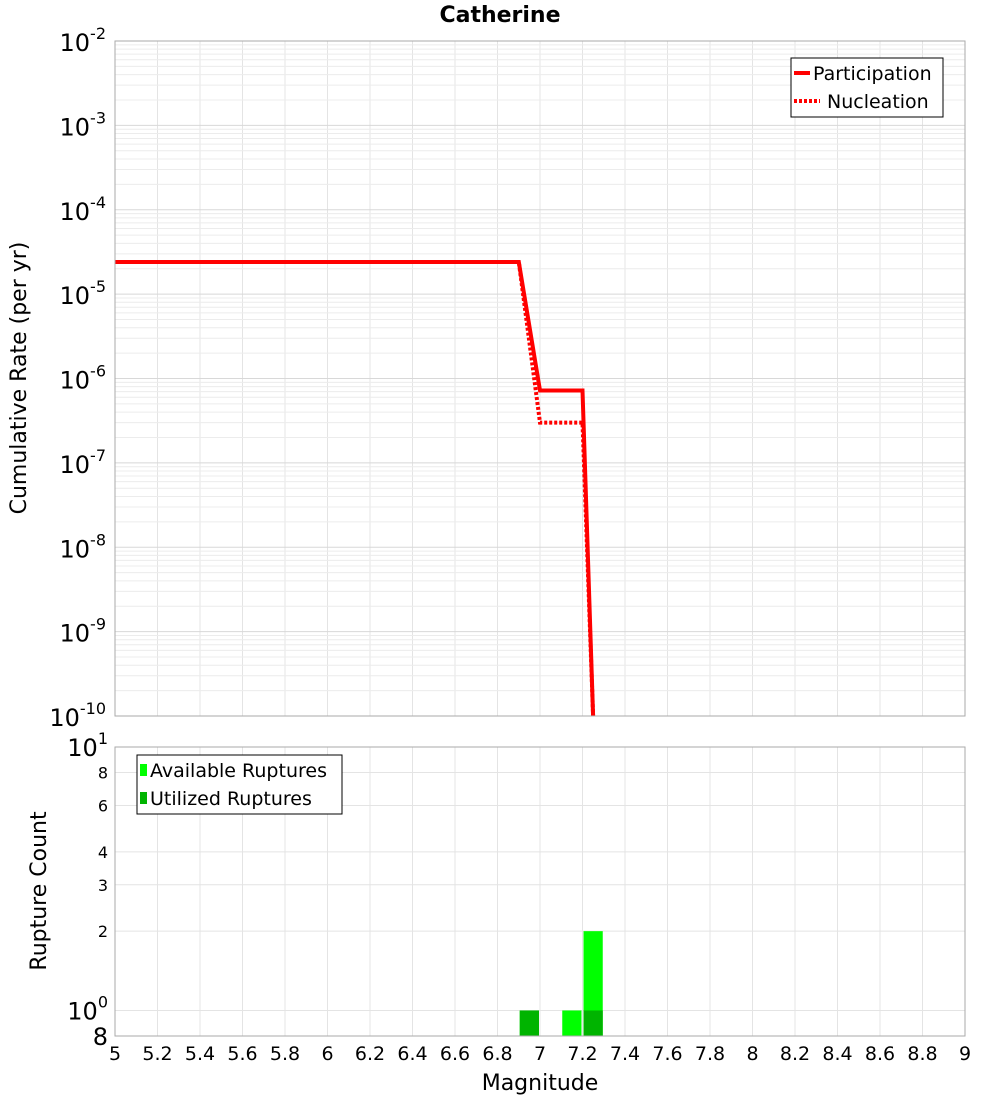  I want to click on rate-legend-box, so click(867, 87).